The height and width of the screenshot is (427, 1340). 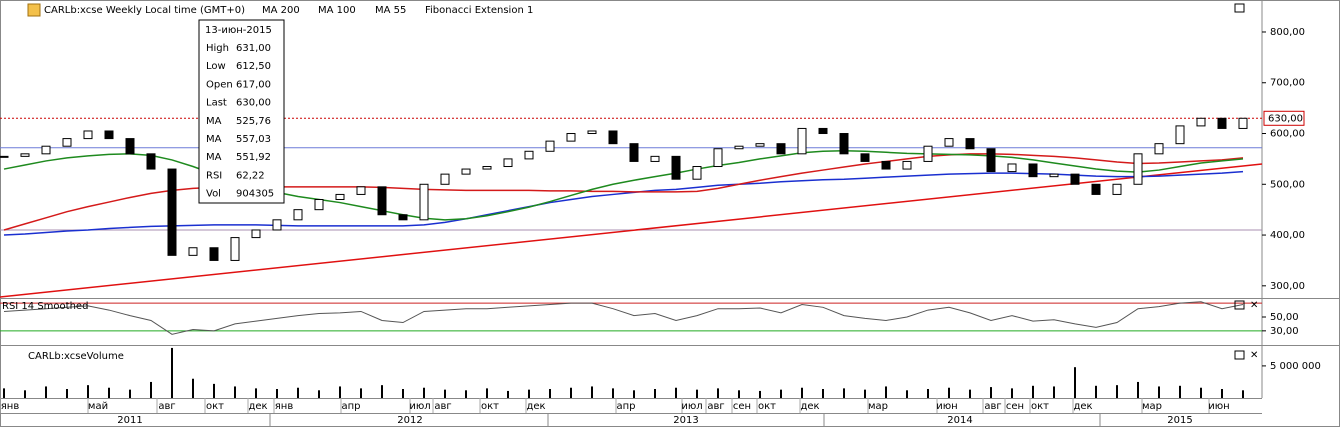 I want to click on month-label: июл, so click(x=419, y=406).